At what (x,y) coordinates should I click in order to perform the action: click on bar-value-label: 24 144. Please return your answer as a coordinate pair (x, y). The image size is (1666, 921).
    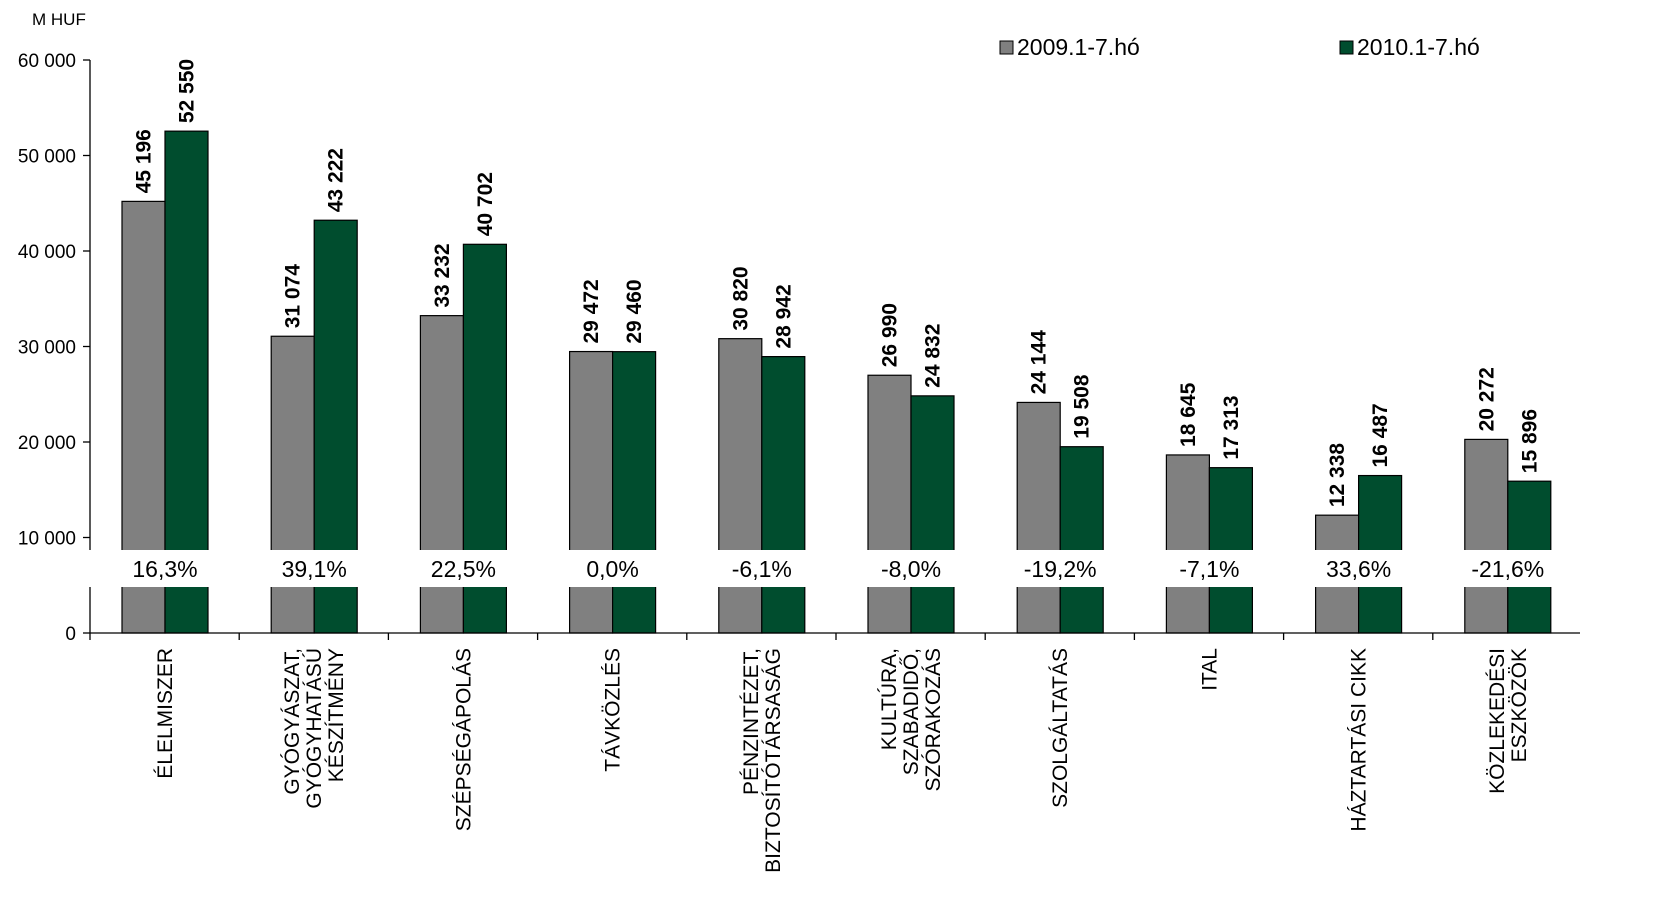
    Looking at the image, I should click on (1039, 362).